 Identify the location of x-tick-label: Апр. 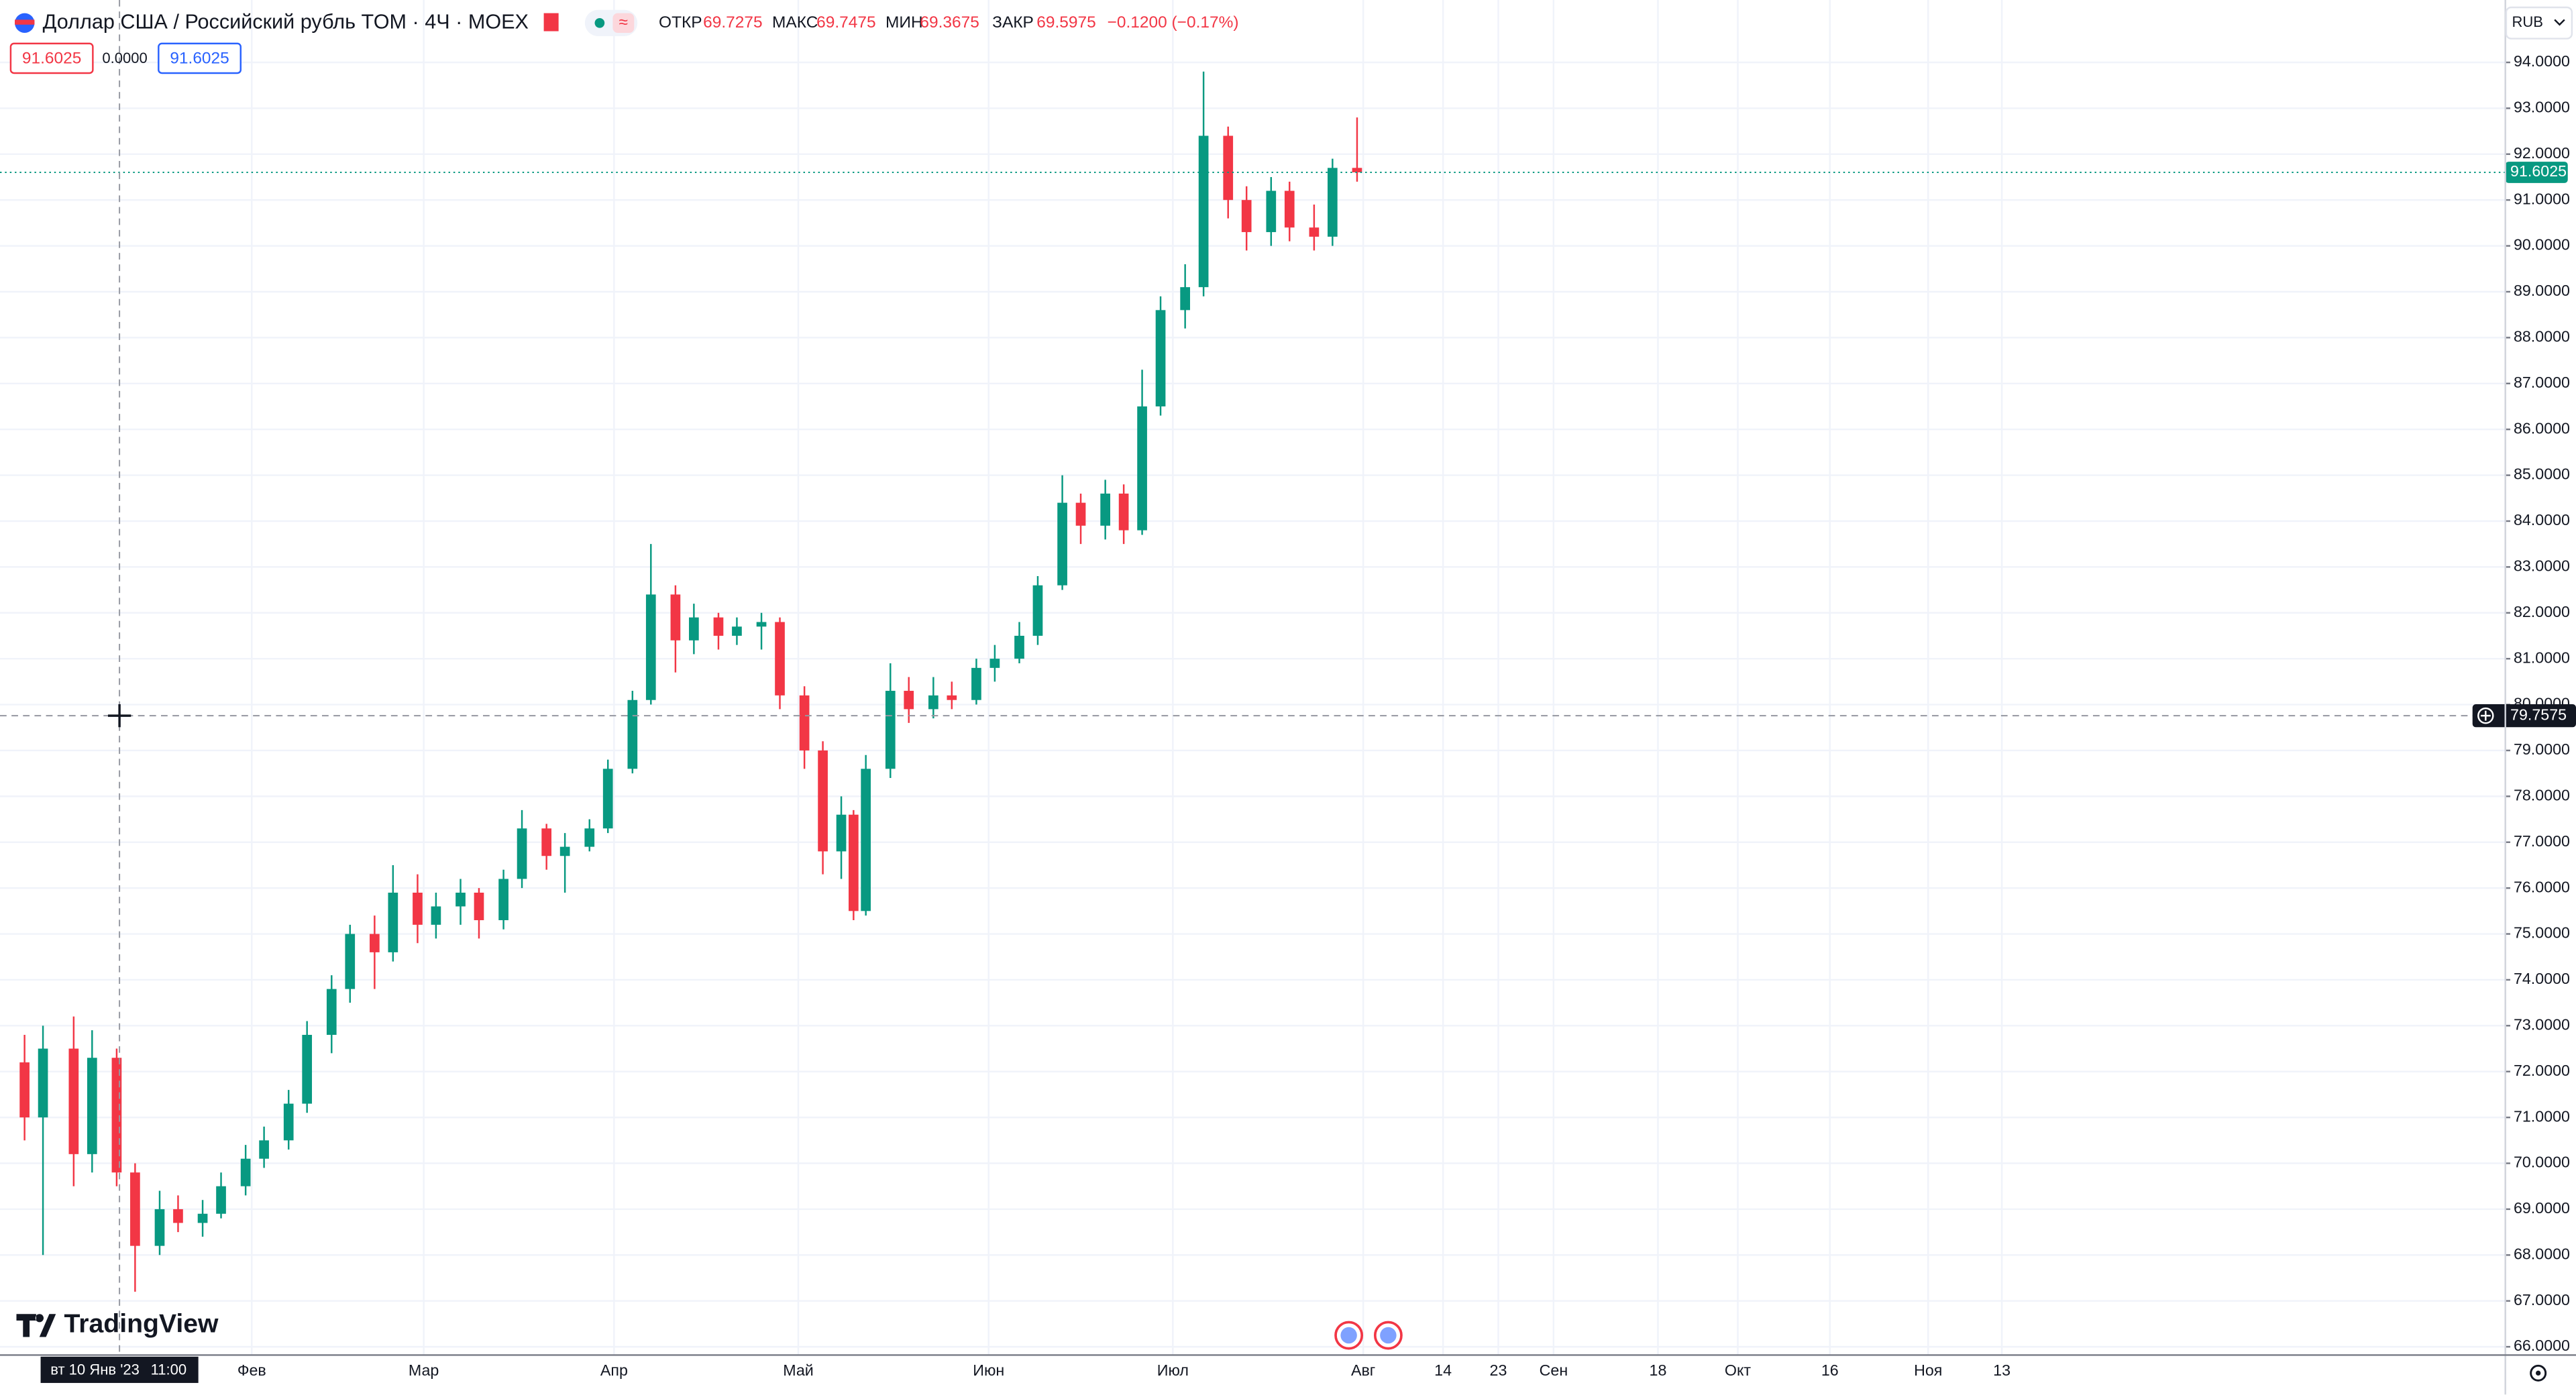
(614, 1370).